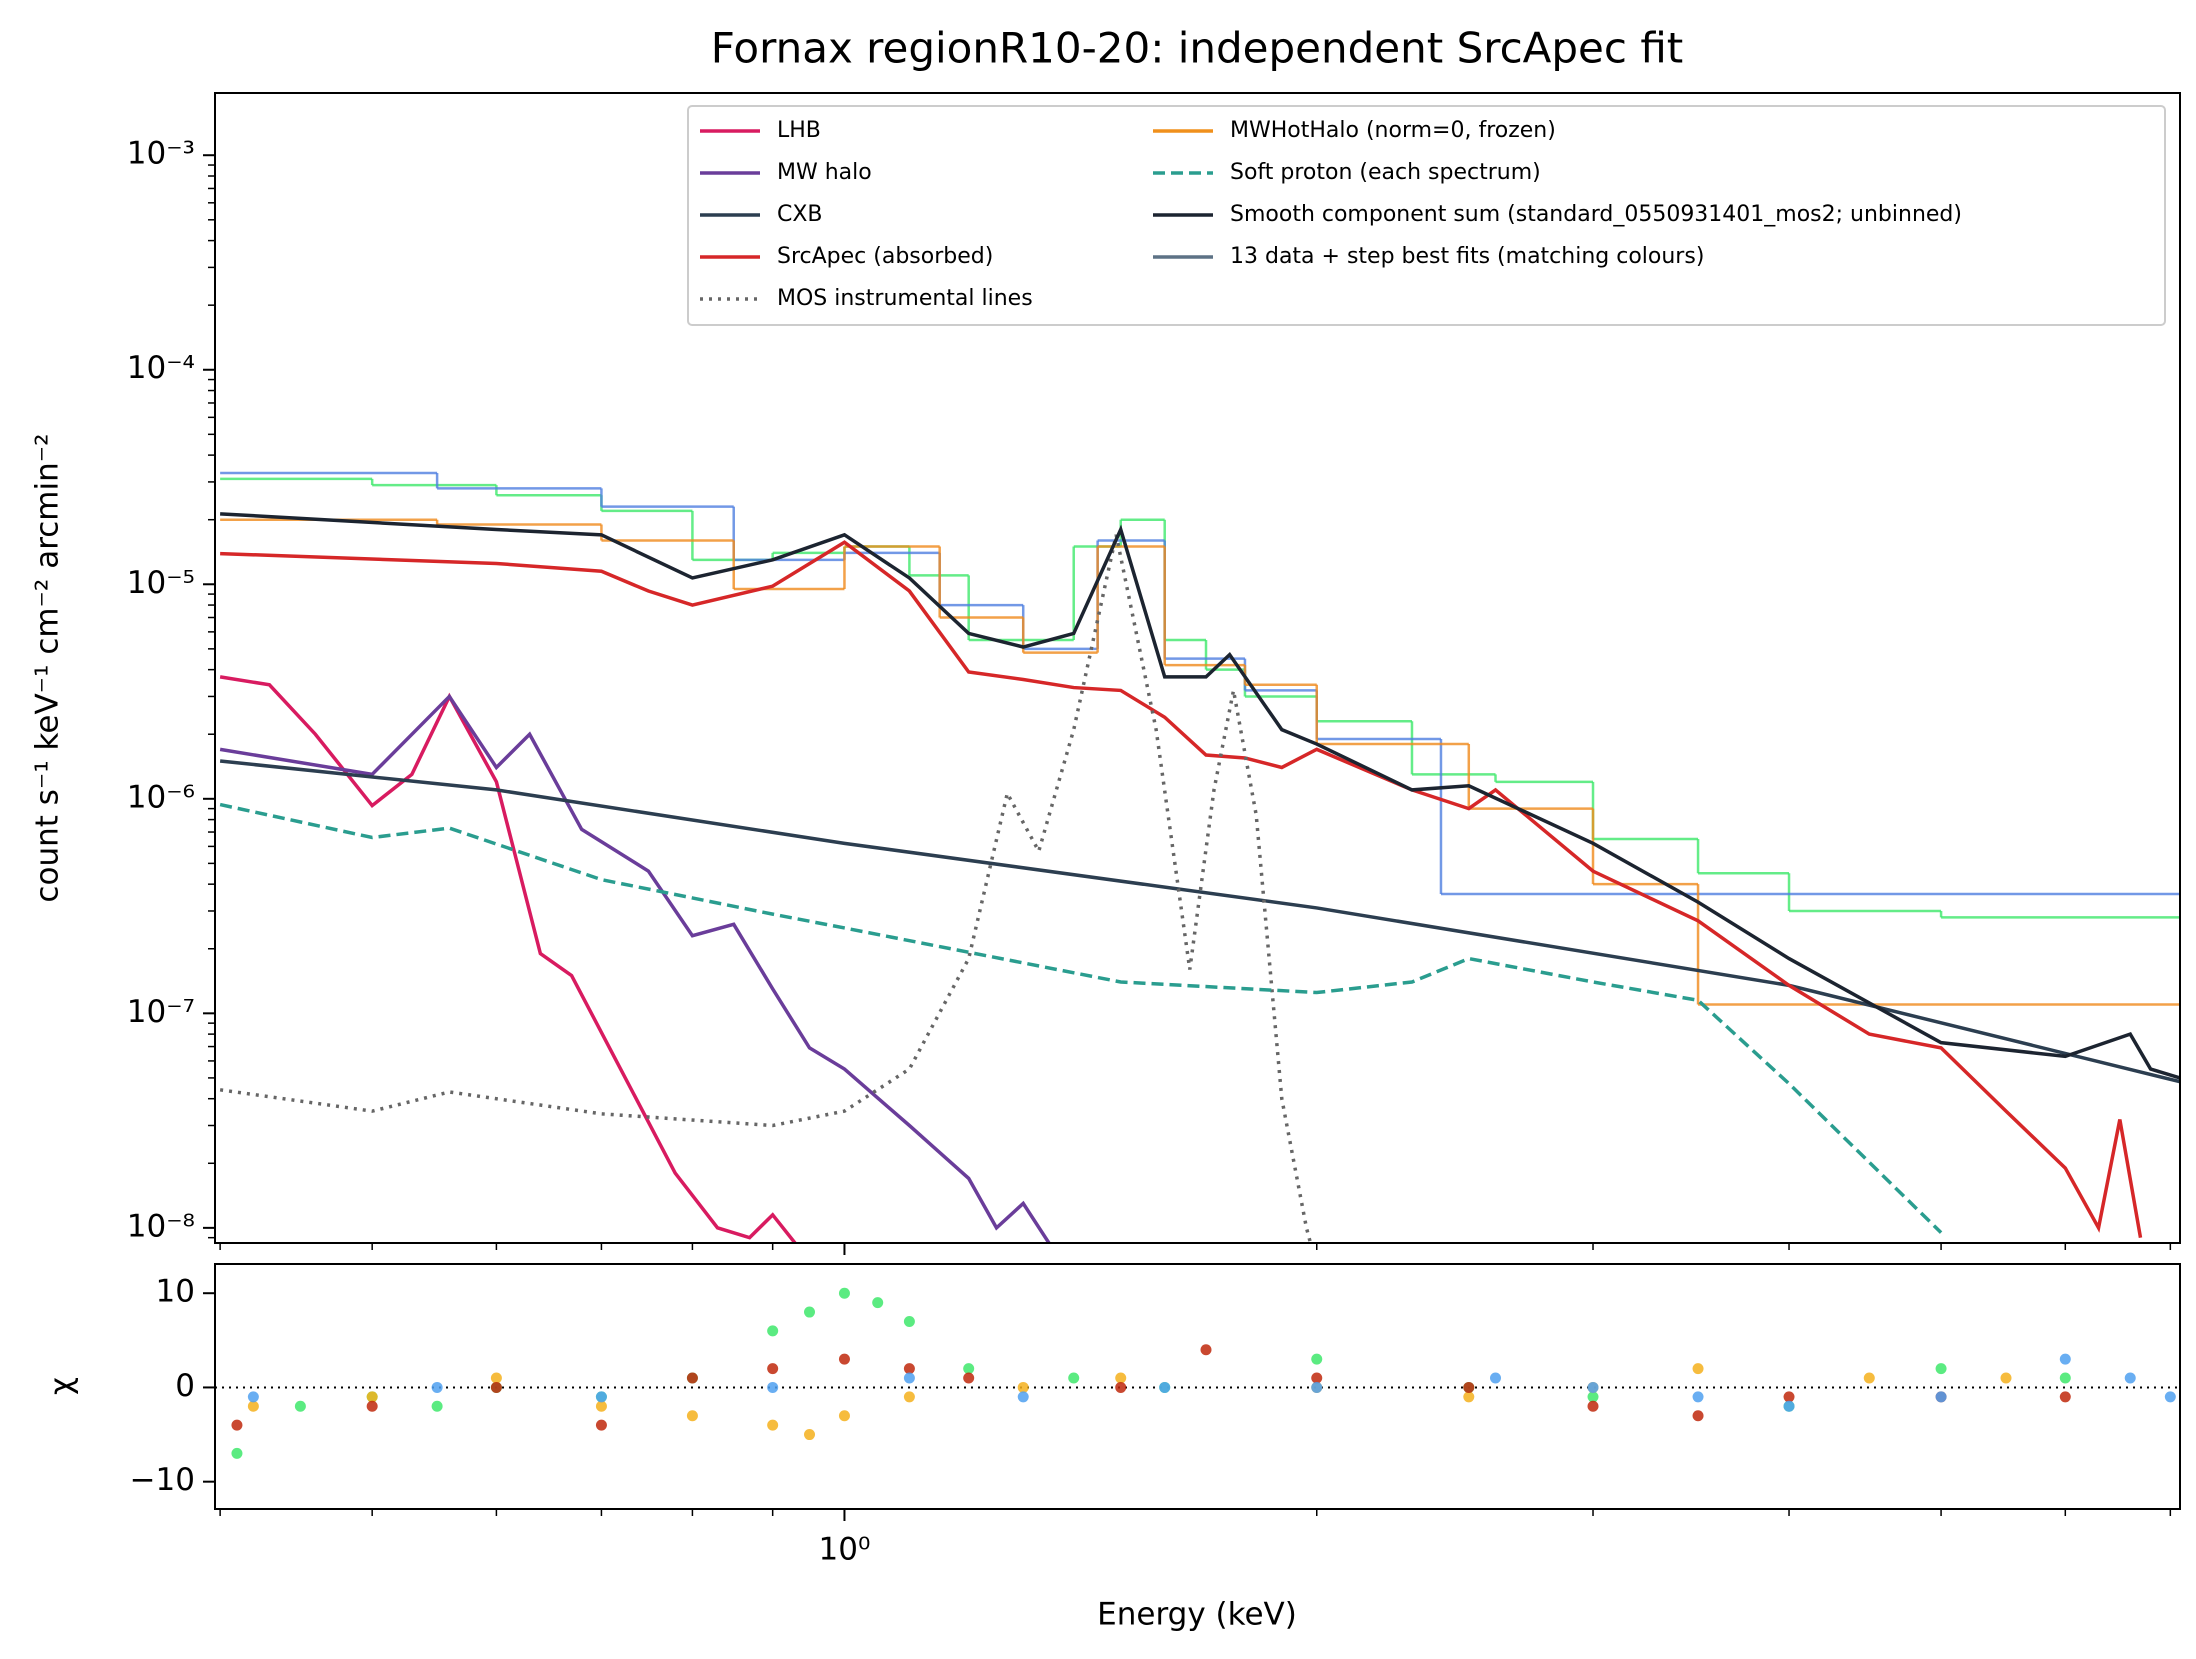 This screenshot has height=1659, width=2196. Describe the element at coordinates (48, 667) in the screenshot. I see `y-axis-label: count s⁻¹ keV⁻¹ cm⁻² arcmin⁻²` at that location.